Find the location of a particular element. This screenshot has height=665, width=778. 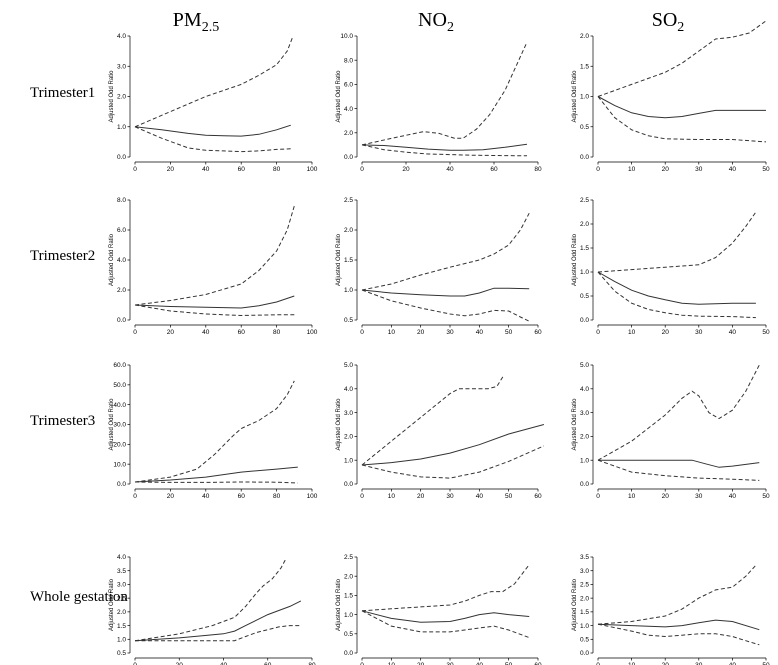

row-label-trimester2: Trimester2 is located at coordinates (62, 256).